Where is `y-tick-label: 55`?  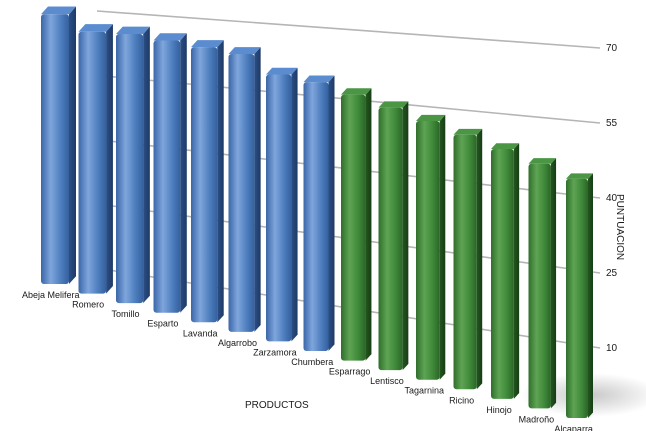
y-tick-label: 55 is located at coordinates (612, 123).